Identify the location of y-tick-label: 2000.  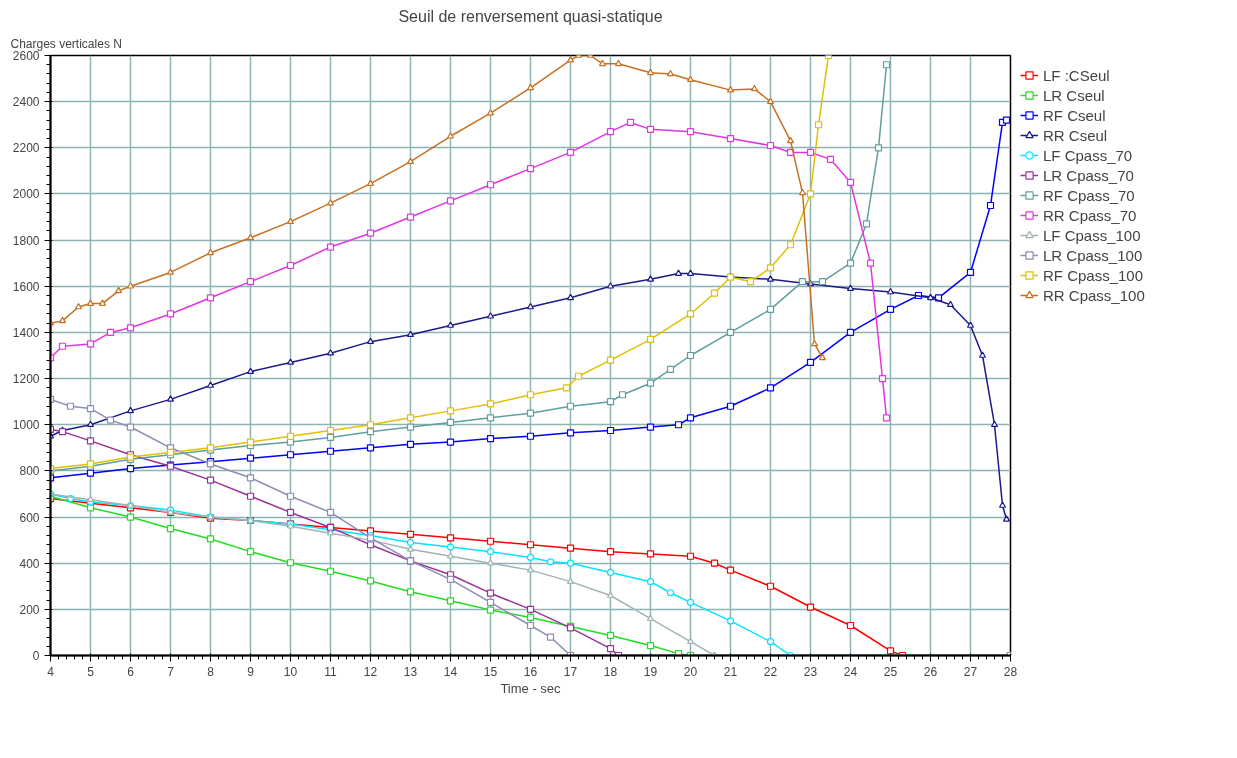
(26, 194).